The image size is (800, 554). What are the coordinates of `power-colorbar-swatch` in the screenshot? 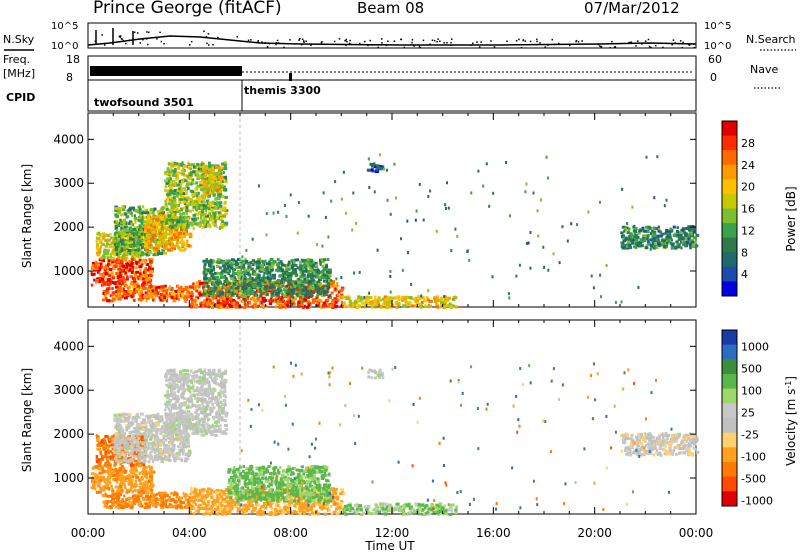 It's located at (729, 289).